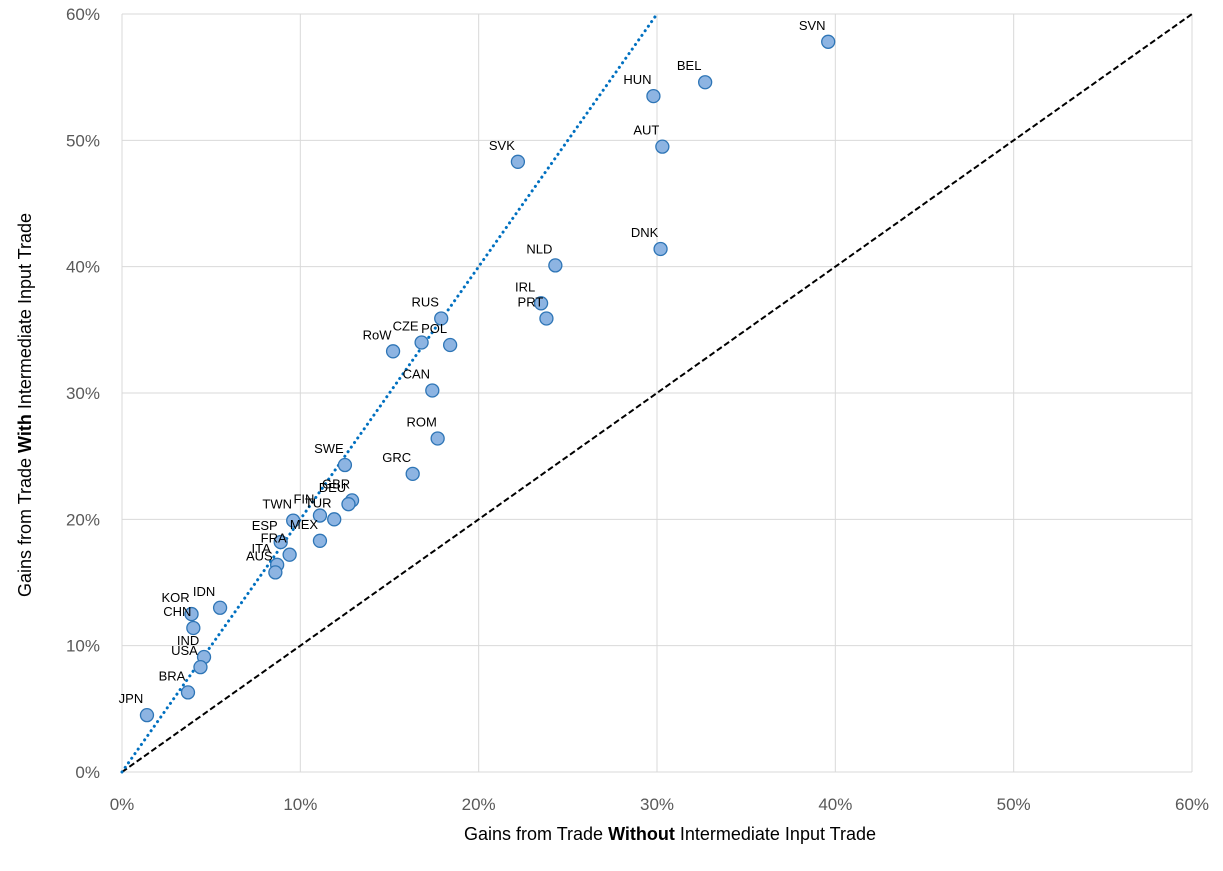 The width and height of the screenshot is (1223, 871). Describe the element at coordinates (303, 499) in the screenshot. I see `point-label: FIN` at that location.